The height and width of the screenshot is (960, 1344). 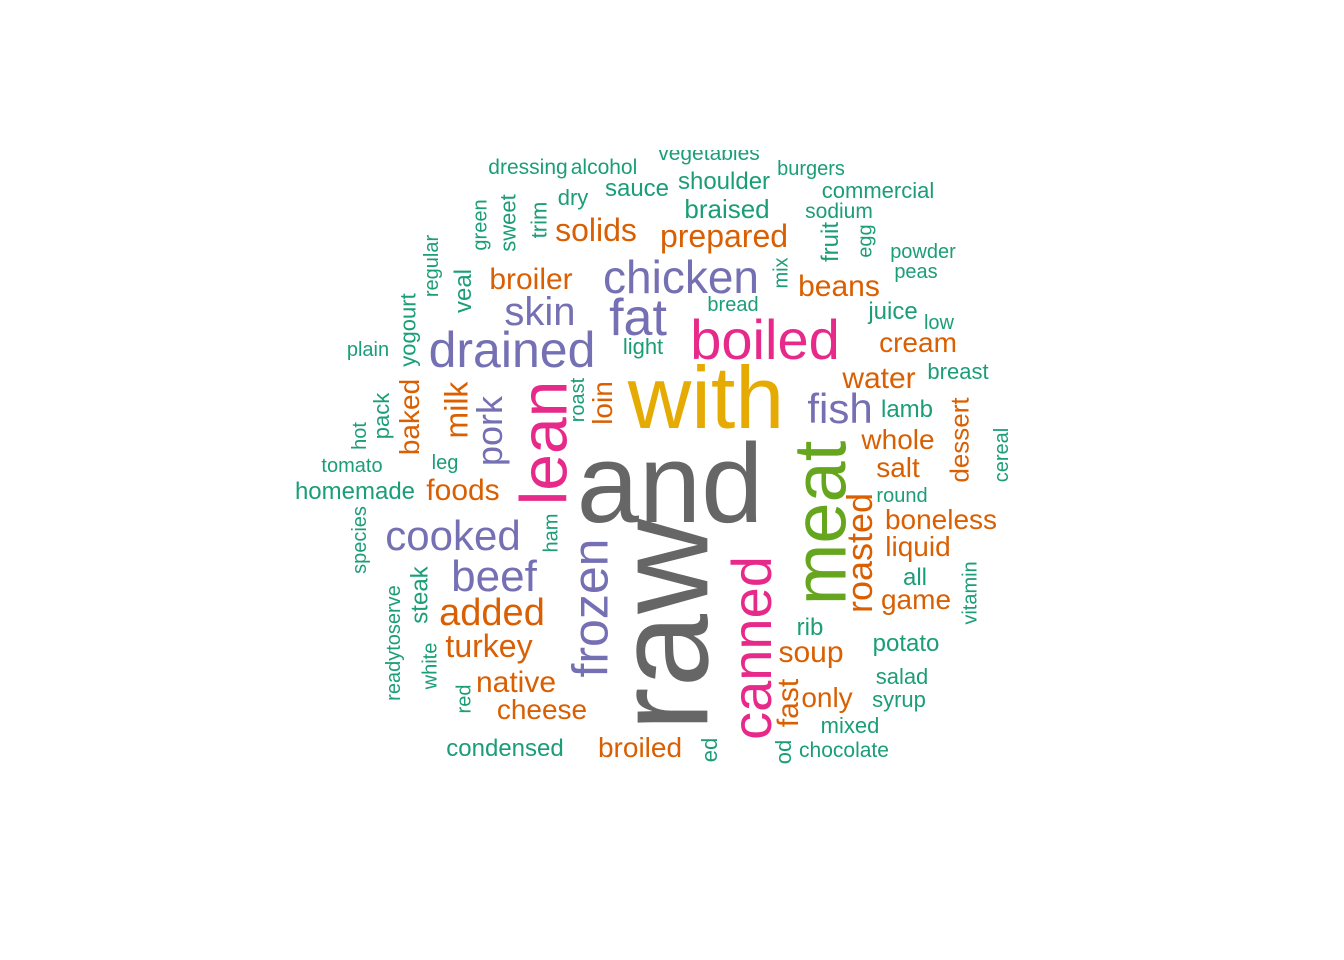 What do you see at coordinates (573, 197) in the screenshot?
I see `word-dry: dry` at bounding box center [573, 197].